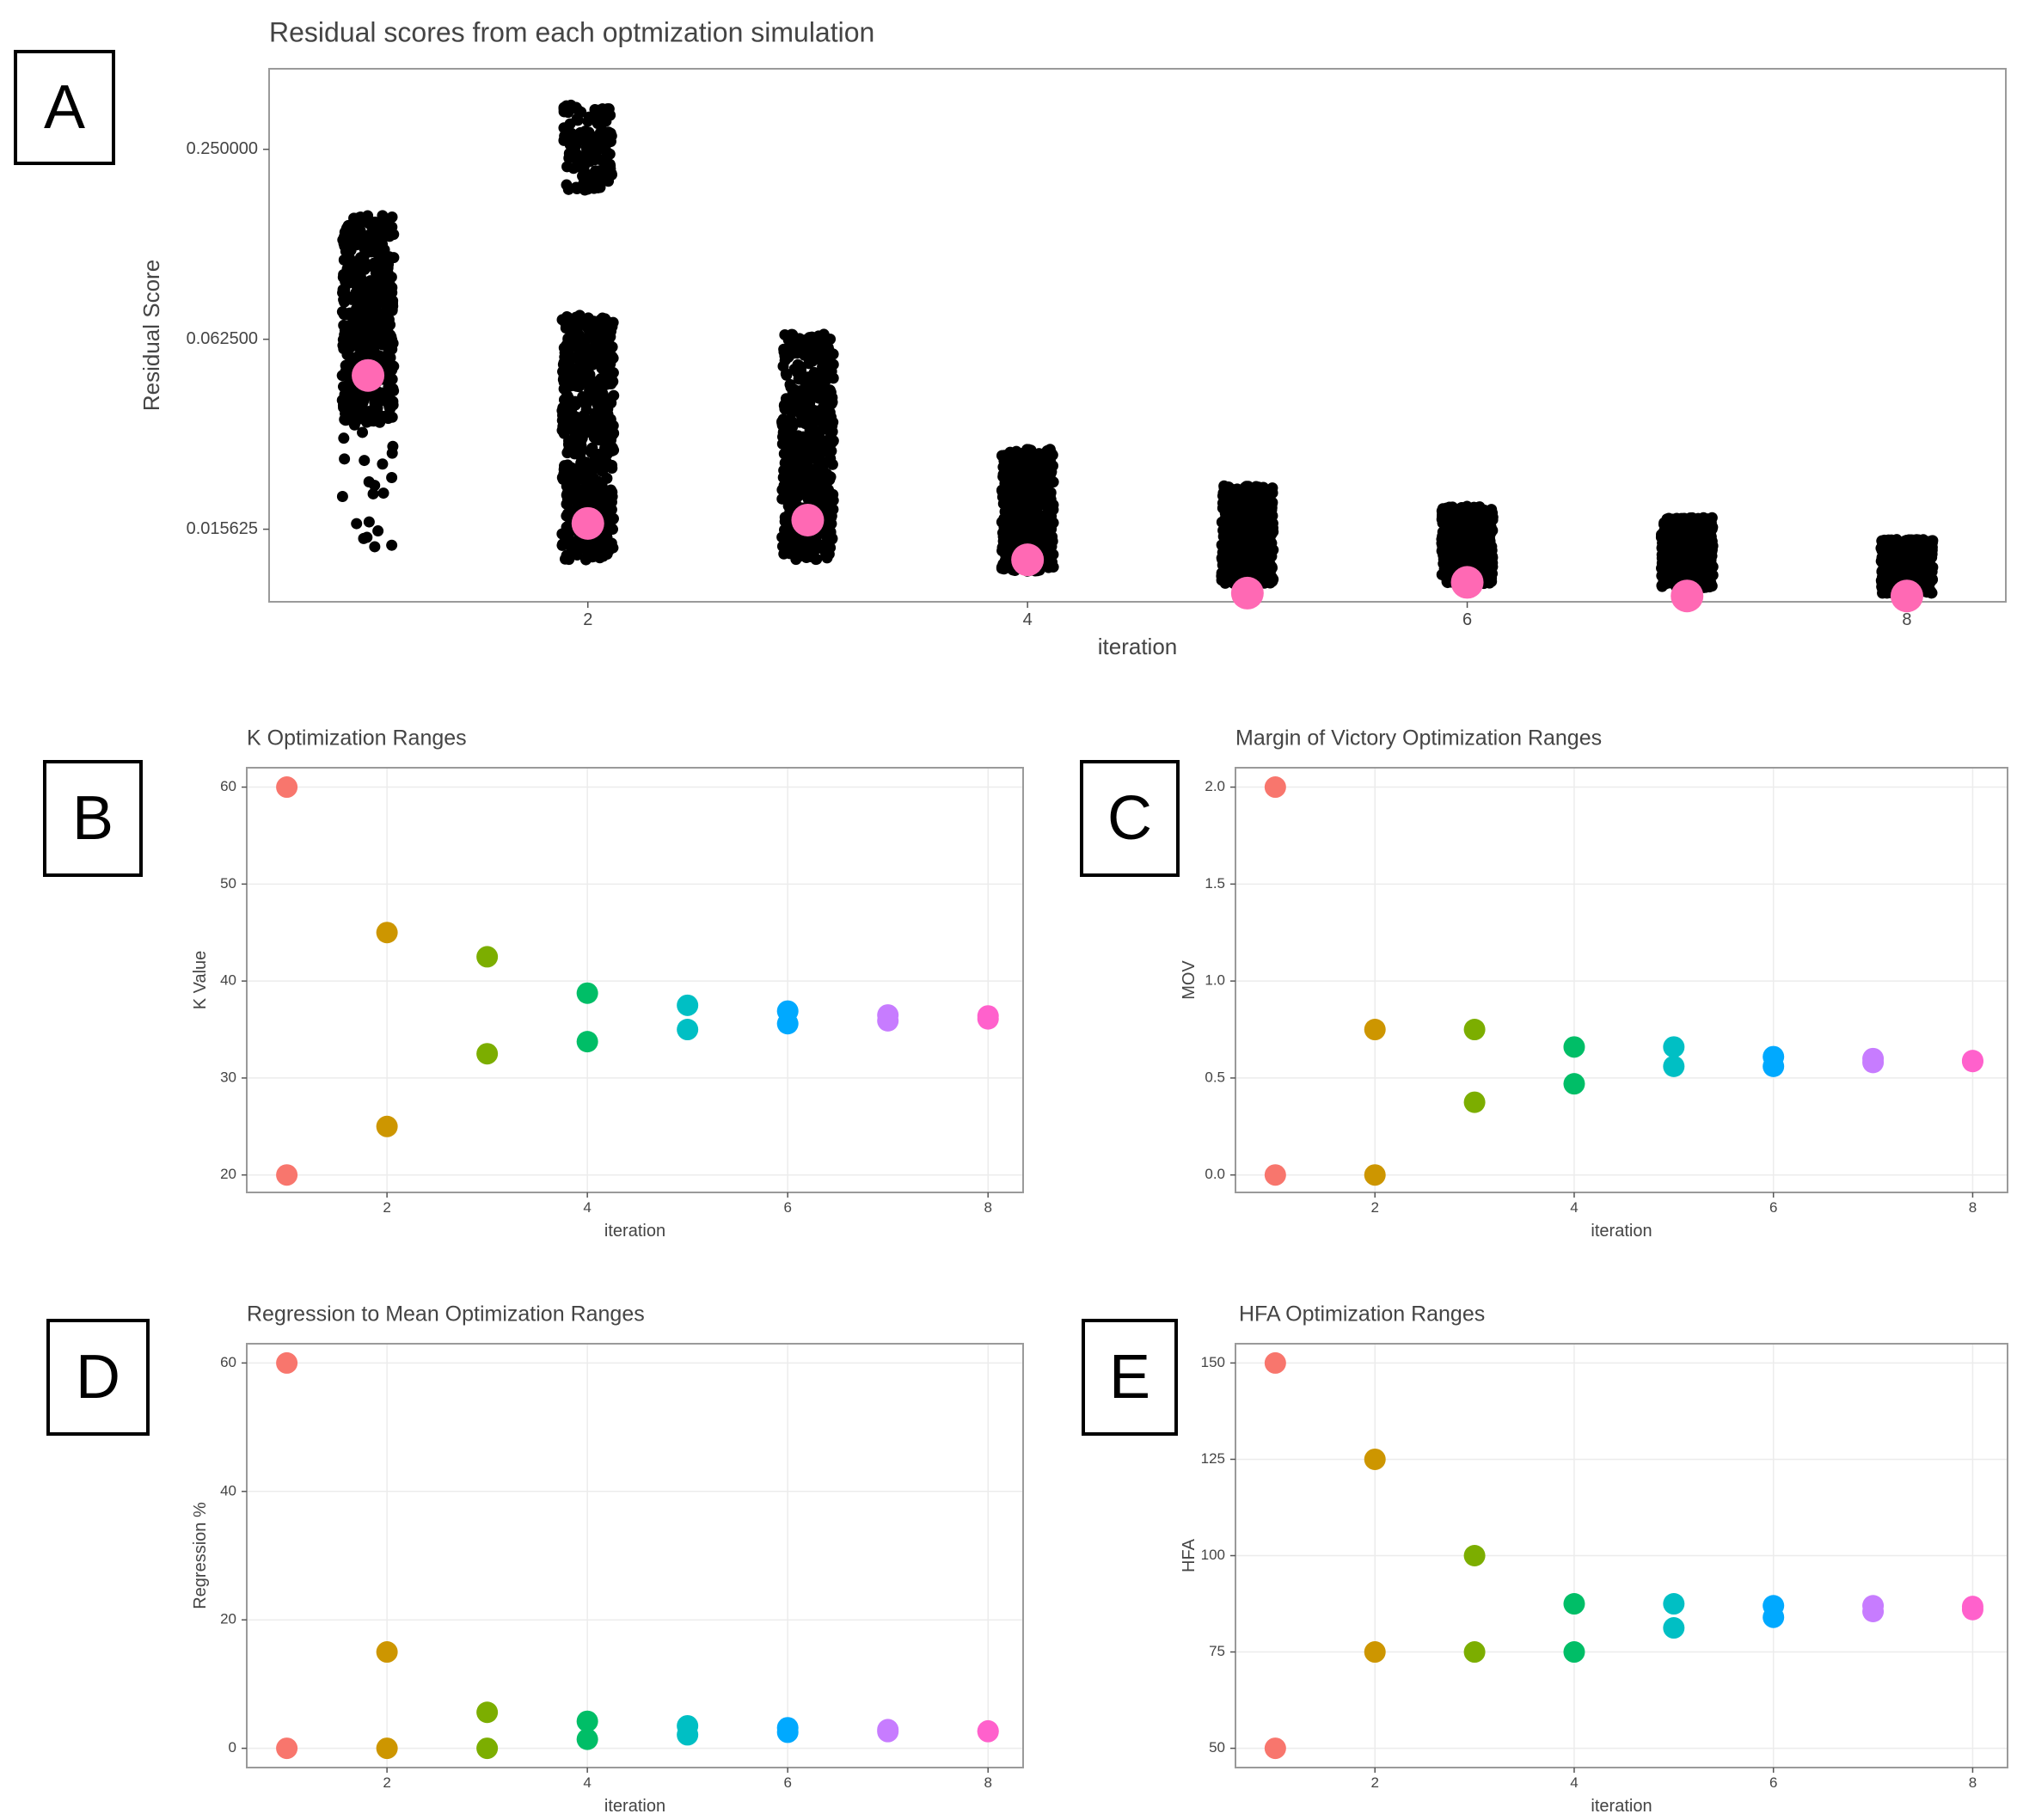 Image resolution: width=2017 pixels, height=1820 pixels. Describe the element at coordinates (228, 884) in the screenshot. I see `y-tick-label: 50` at that location.